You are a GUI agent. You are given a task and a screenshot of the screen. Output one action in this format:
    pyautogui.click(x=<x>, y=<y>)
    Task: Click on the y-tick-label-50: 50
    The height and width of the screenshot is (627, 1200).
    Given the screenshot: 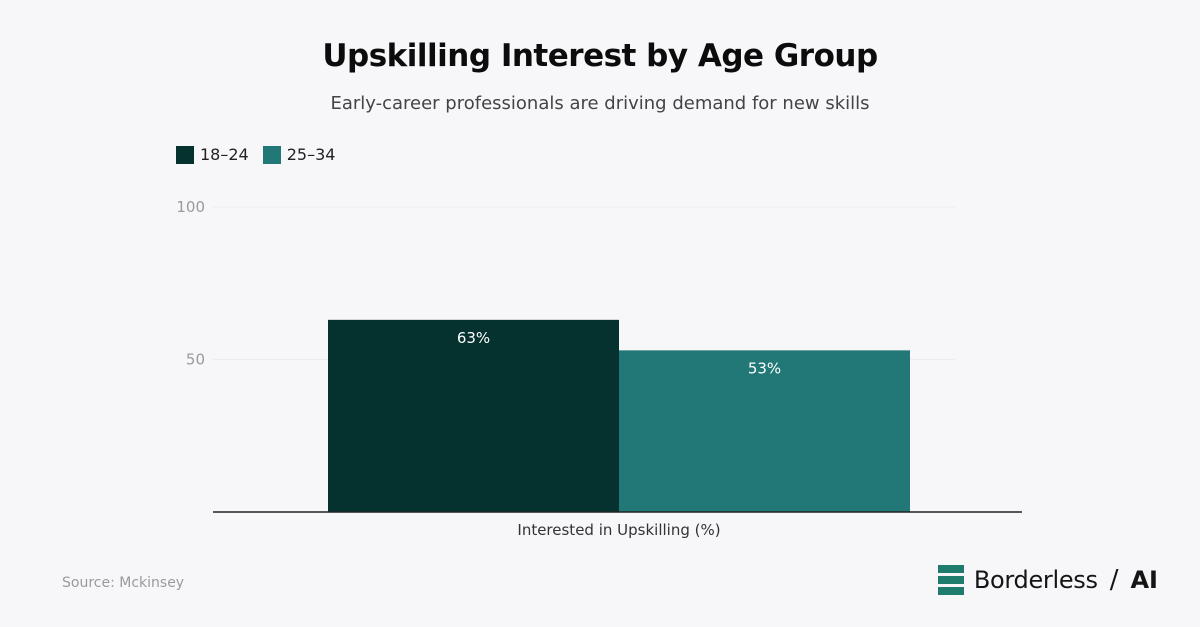 What is the action you would take?
    pyautogui.click(x=195, y=360)
    